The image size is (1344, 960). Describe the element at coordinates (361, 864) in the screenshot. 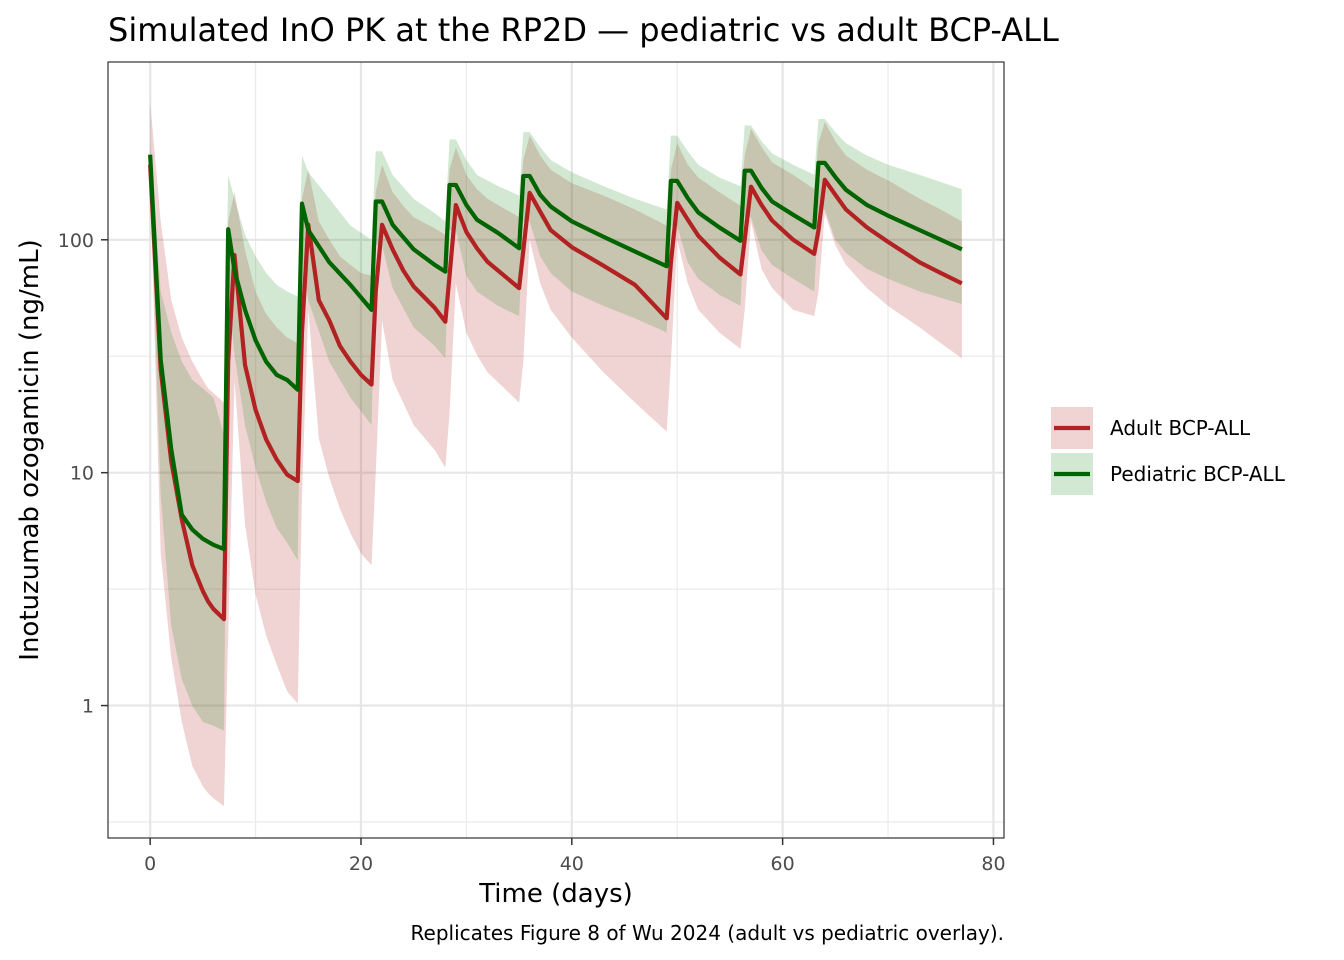

I see `x-tick-label: 20` at that location.